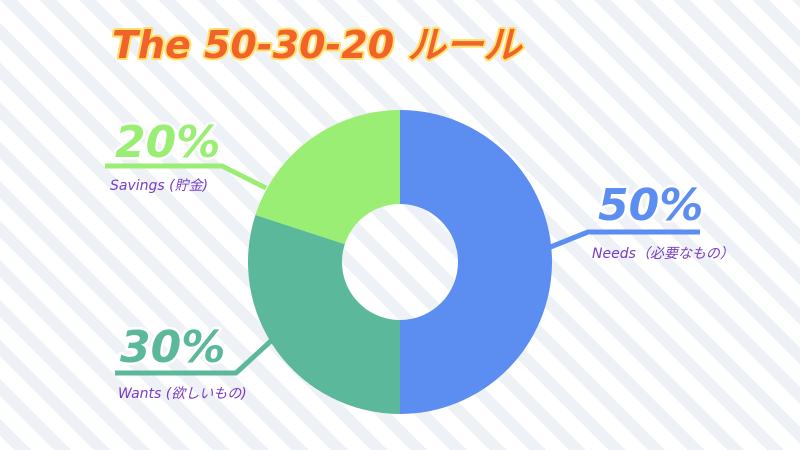  What do you see at coordinates (317, 45) in the screenshot?
I see `chart-title: The 50-30-20 ルール` at bounding box center [317, 45].